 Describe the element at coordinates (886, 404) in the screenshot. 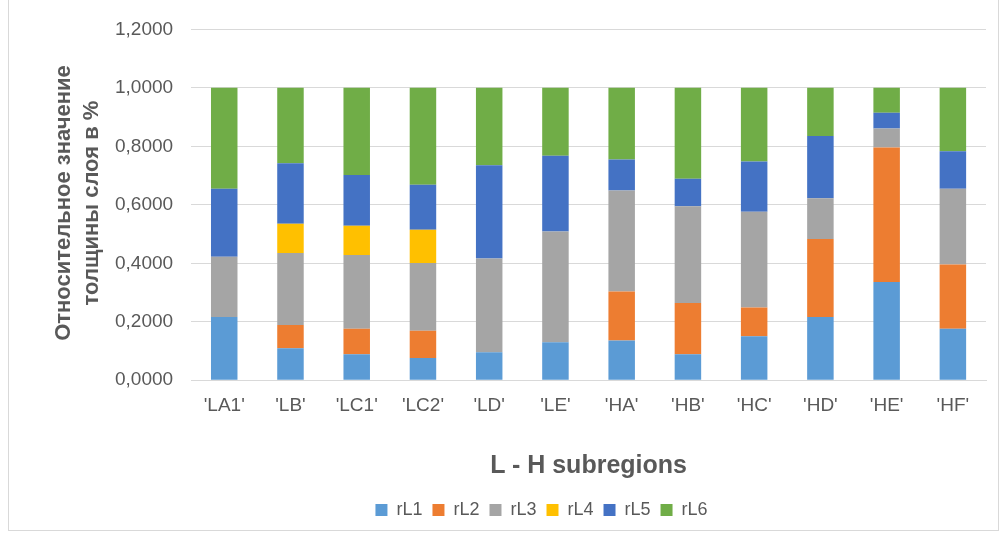

I see `x-tick-label: 'HE'` at that location.